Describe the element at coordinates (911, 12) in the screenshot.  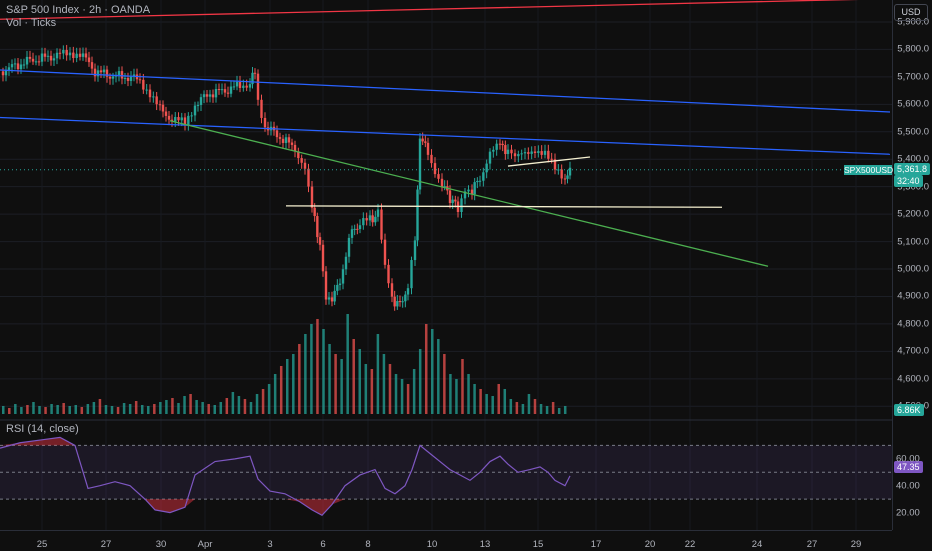
I see `currency-button: USD` at that location.